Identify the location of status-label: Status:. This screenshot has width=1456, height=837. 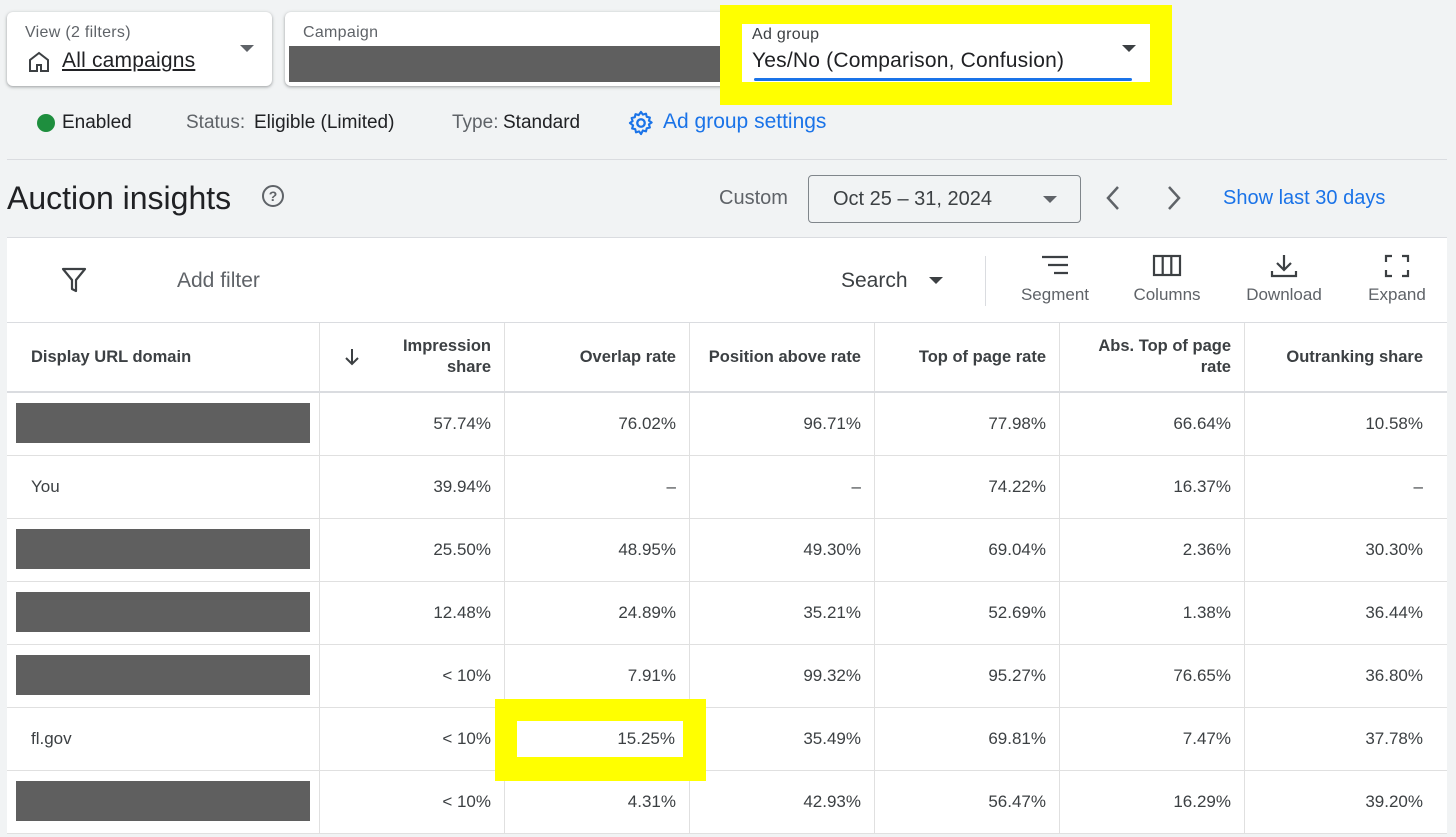
(216, 122).